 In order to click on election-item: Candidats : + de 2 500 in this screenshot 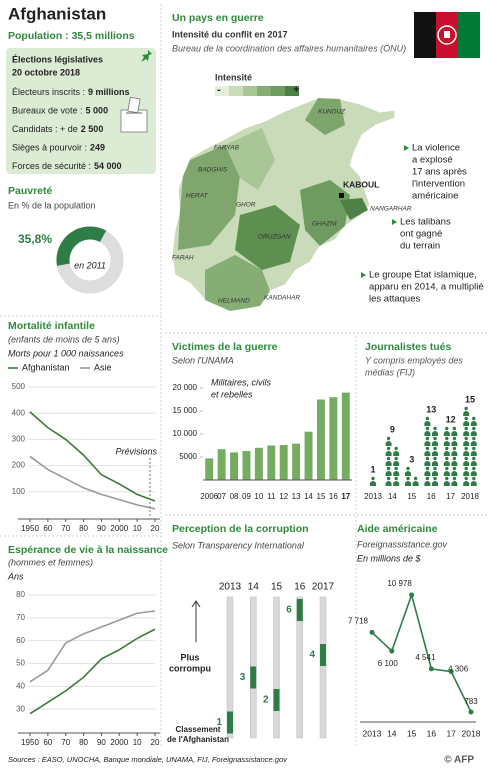, I will do `click(57, 129)`.